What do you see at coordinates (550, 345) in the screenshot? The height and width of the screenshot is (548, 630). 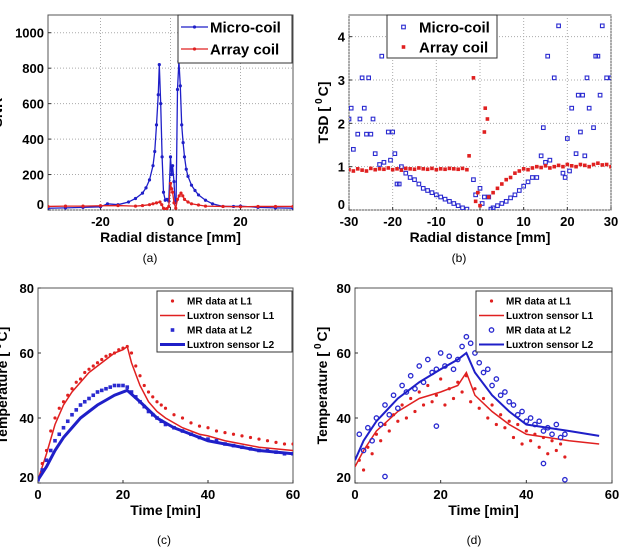 I see `legend-label: Luxtron sensor L2` at bounding box center [550, 345].